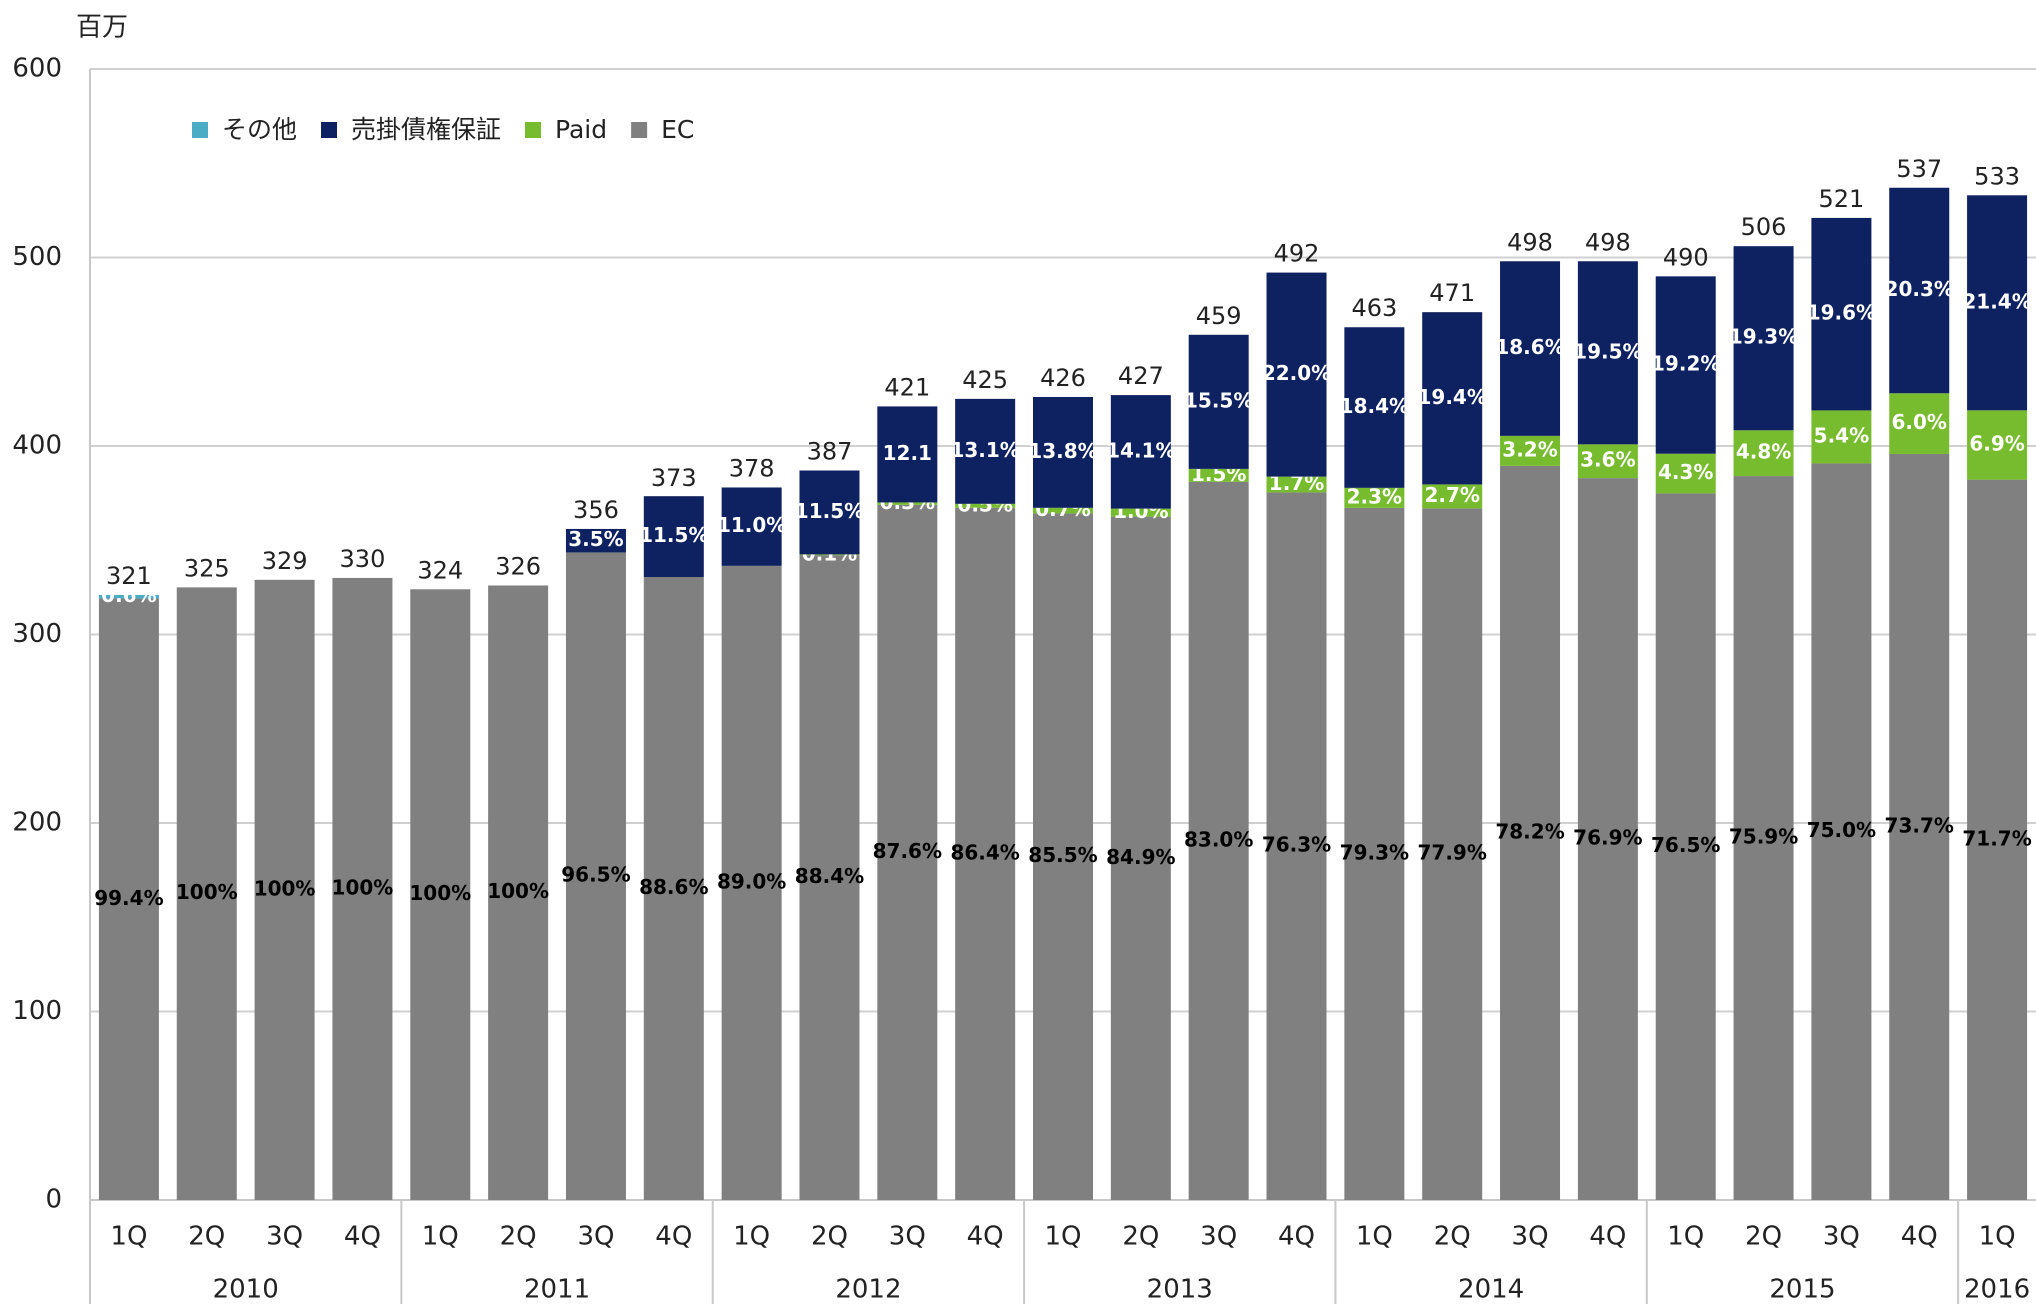  Describe the element at coordinates (37, 823) in the screenshot. I see `y-tick-label: 200` at that location.